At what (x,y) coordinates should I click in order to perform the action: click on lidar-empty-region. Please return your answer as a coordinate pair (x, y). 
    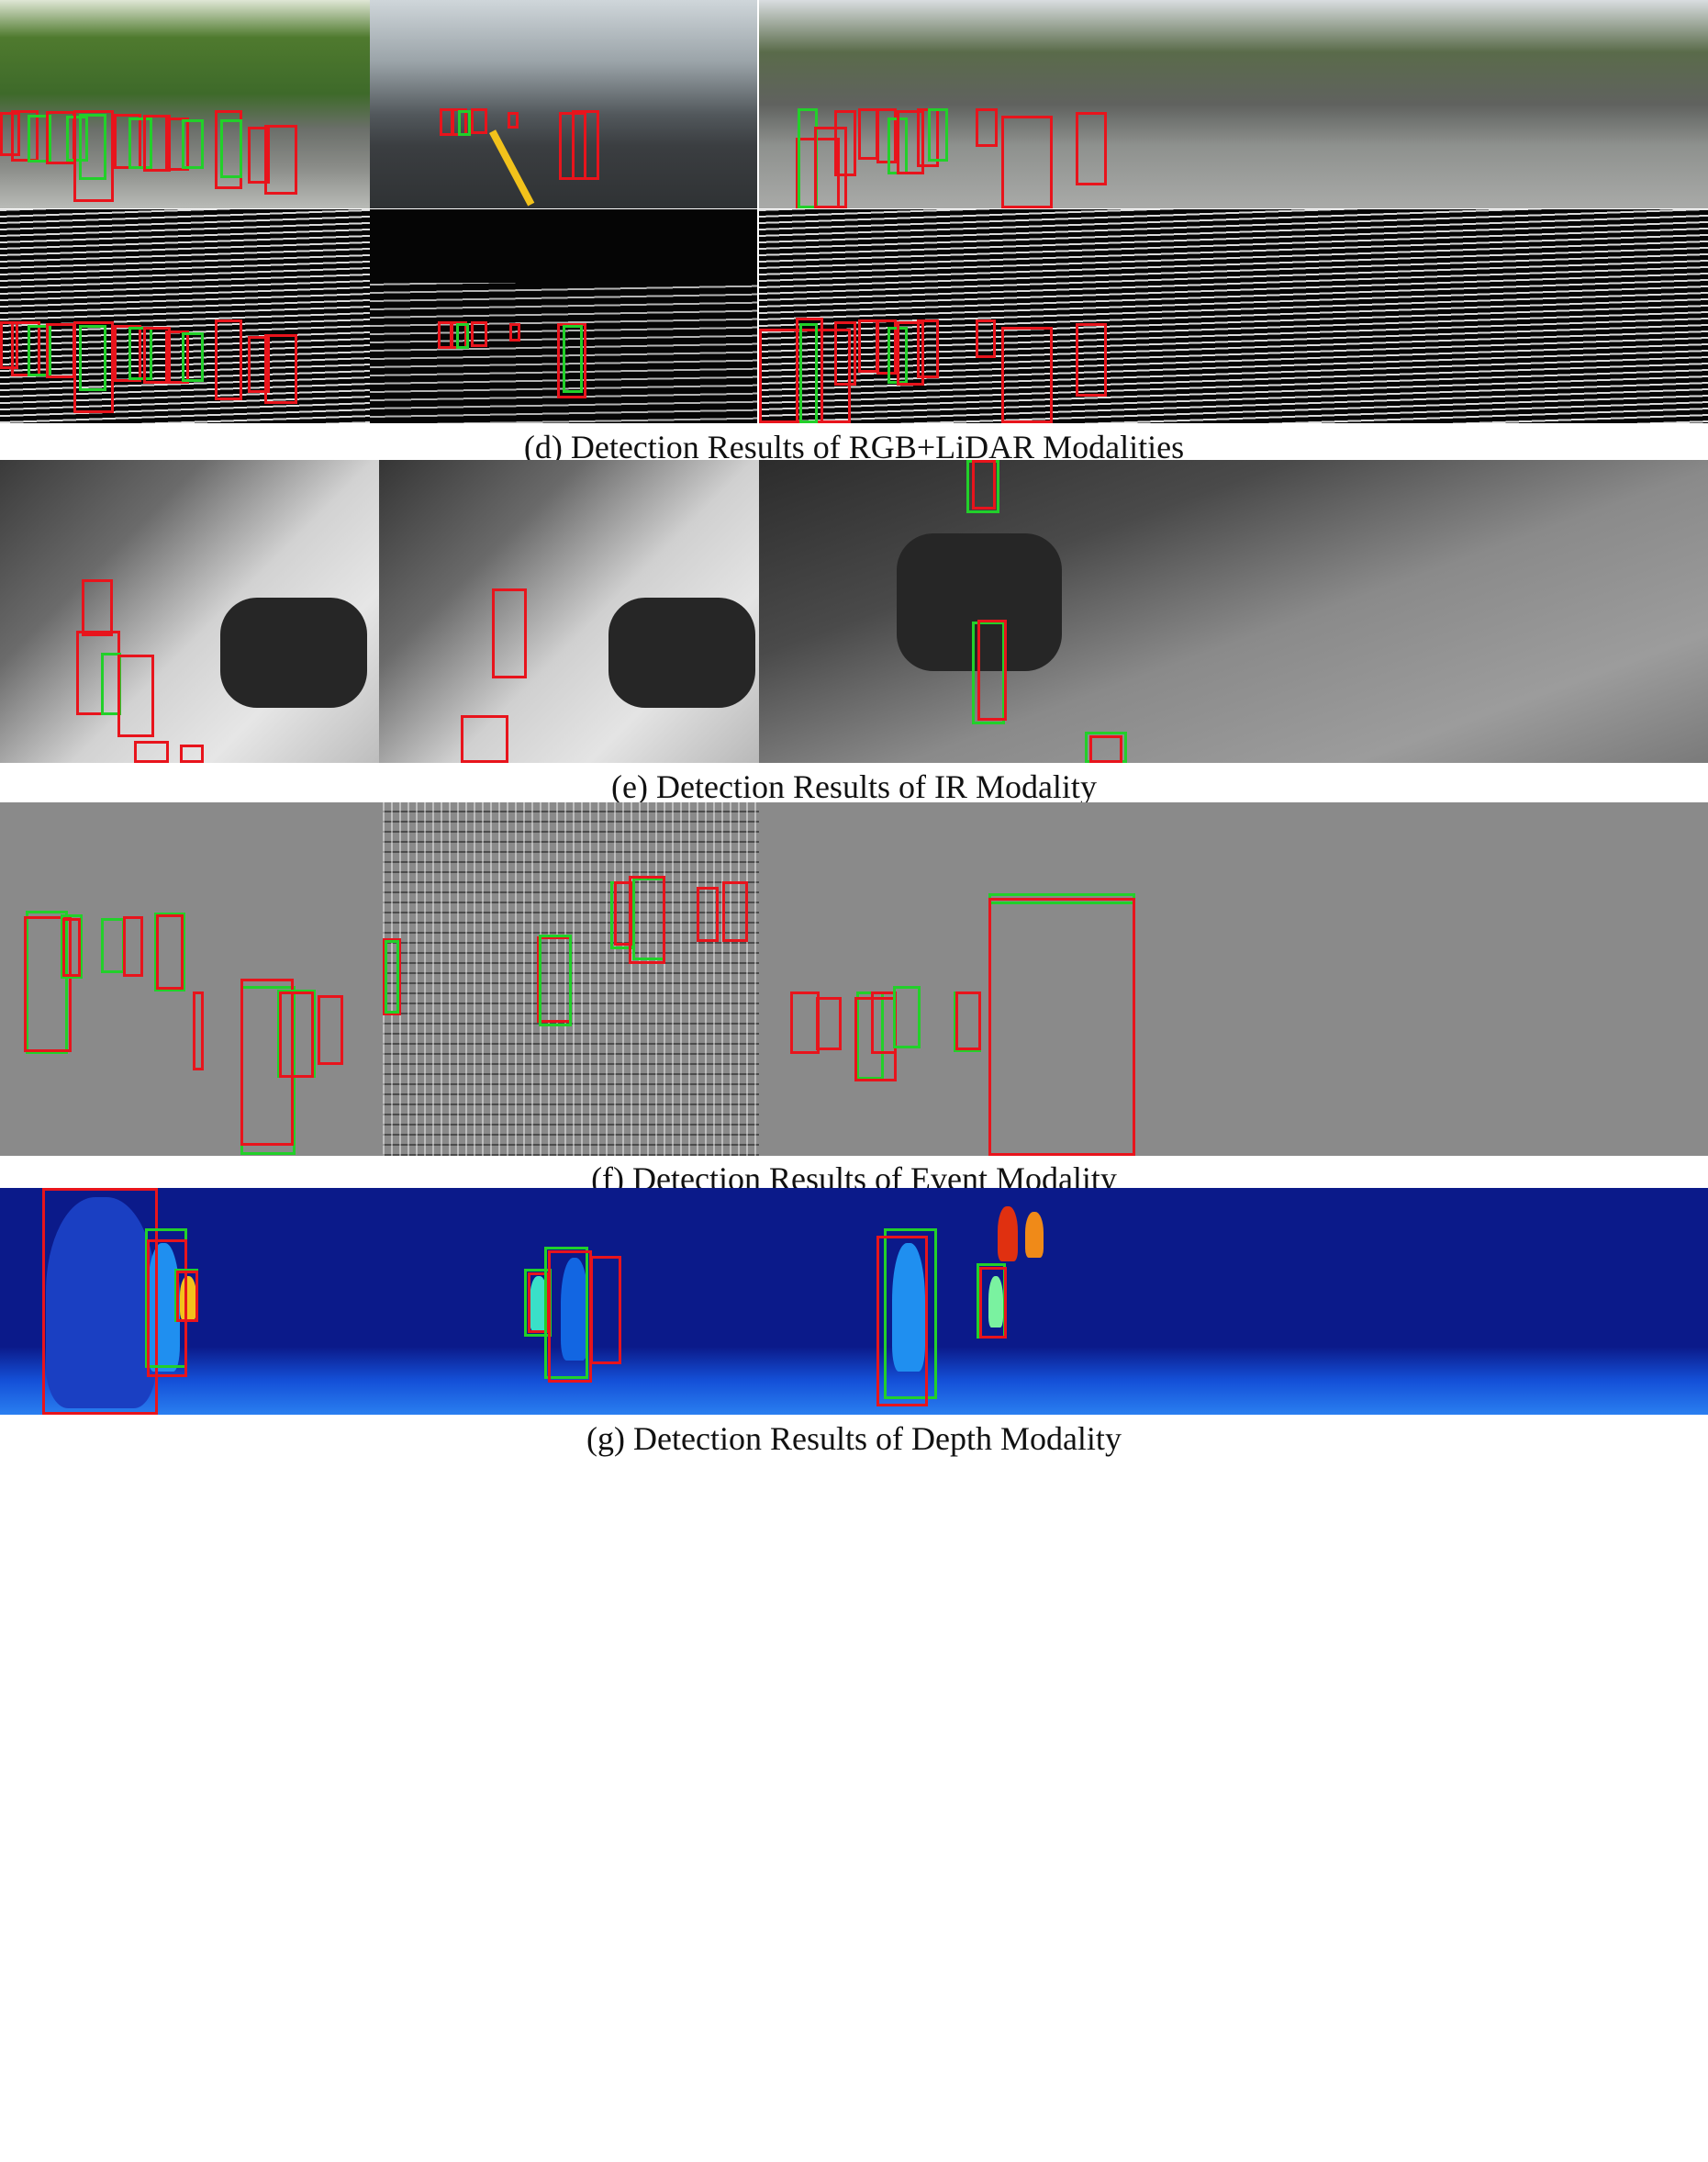
    Looking at the image, I should click on (563, 246).